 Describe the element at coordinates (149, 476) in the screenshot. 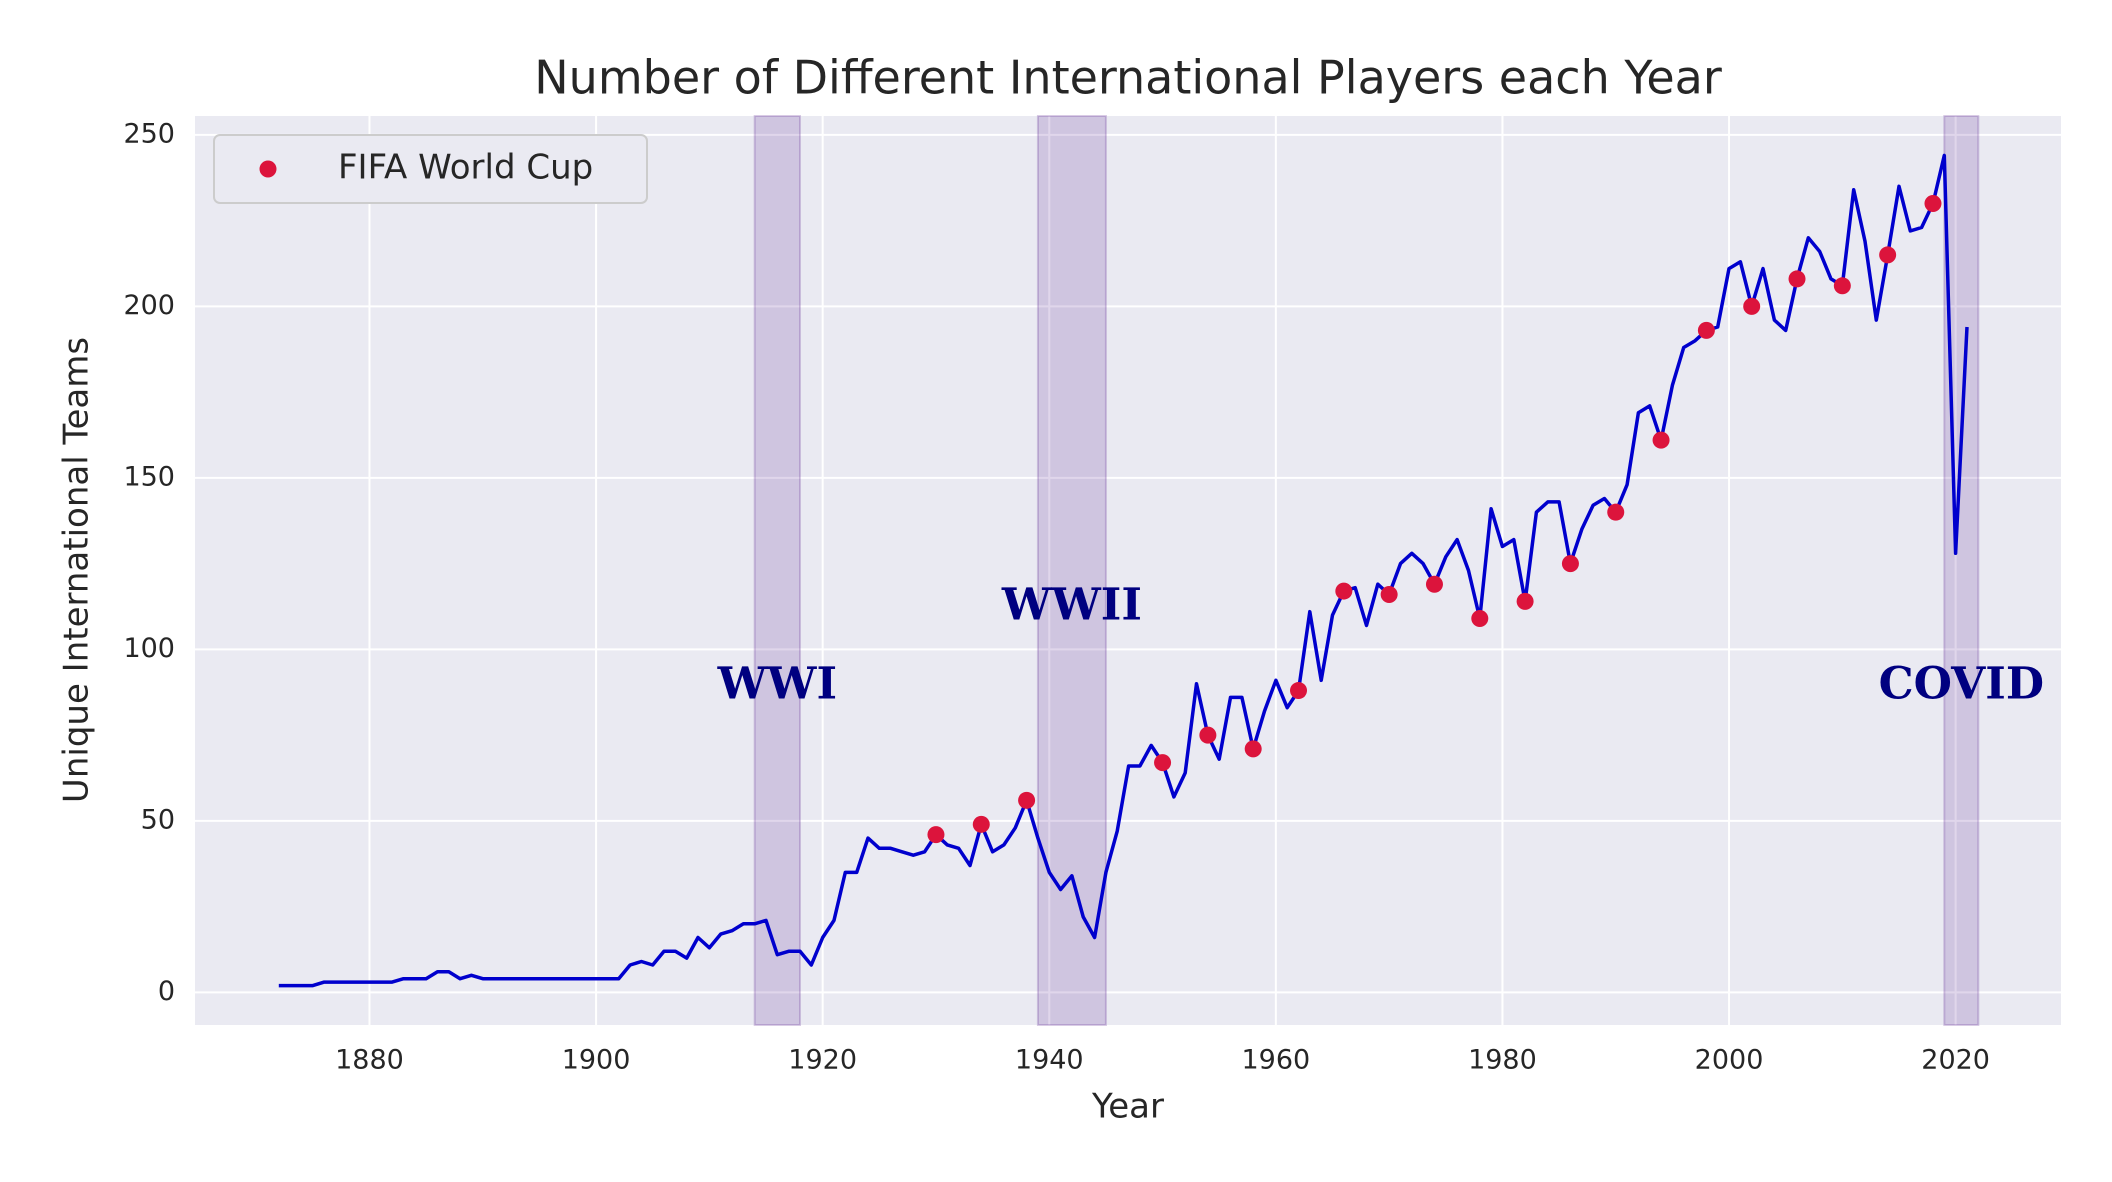

I see `y-tick-label: 150` at that location.